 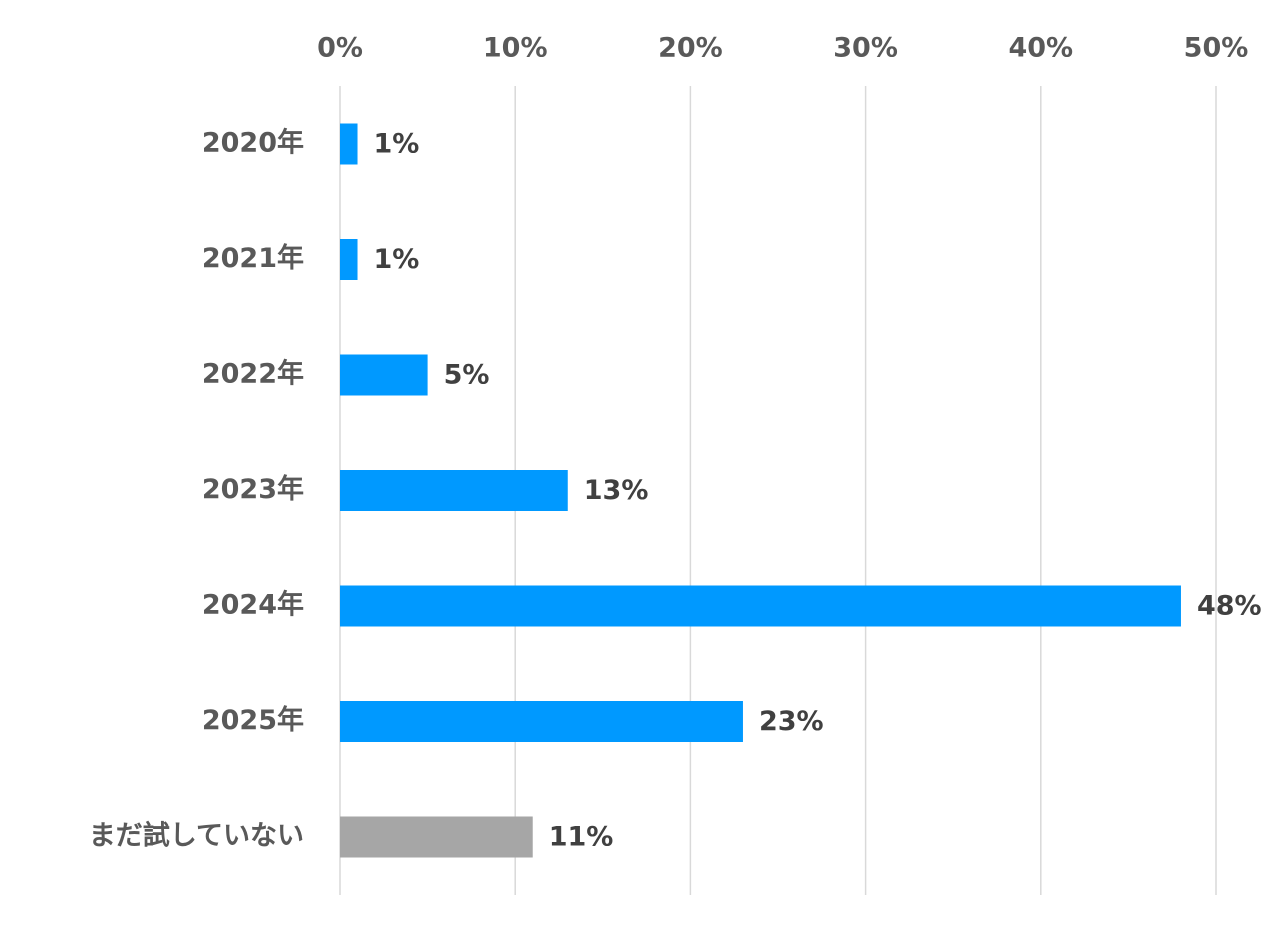 I want to click on category-label: まだ試していない, so click(x=196, y=836).